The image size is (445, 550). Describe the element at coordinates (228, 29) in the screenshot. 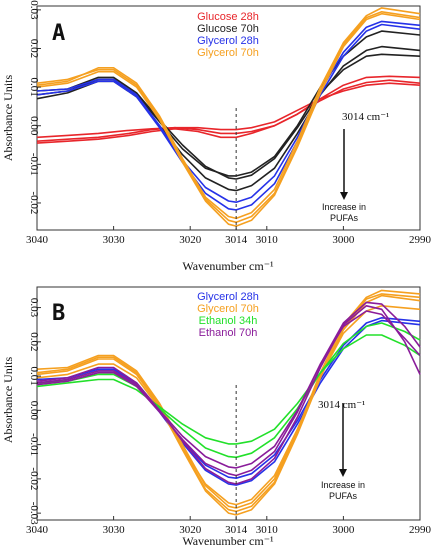

I see `legend-entry: Glucose 70h` at that location.